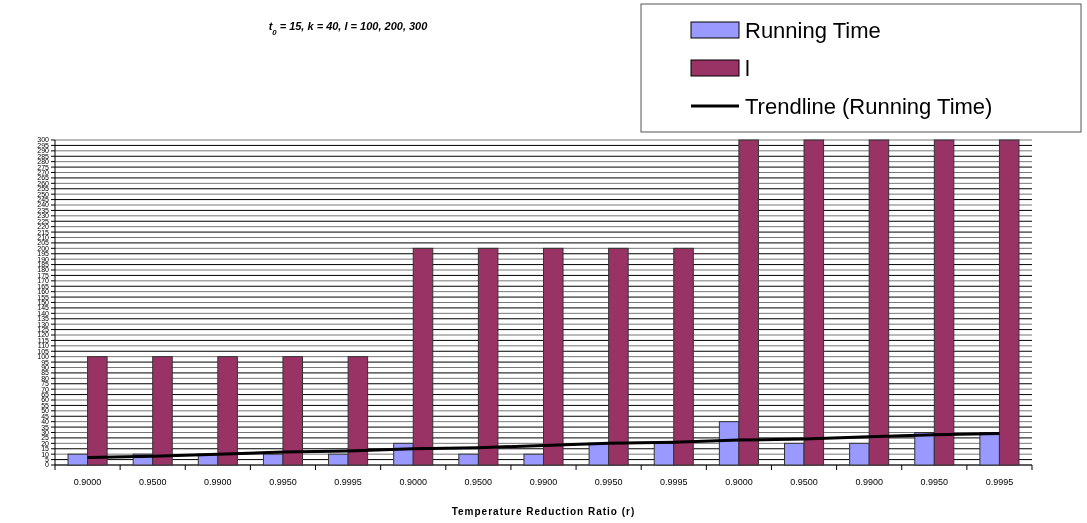  Describe the element at coordinates (869, 106) in the screenshot. I see `legend-label: Trendline (Running Time)` at that location.